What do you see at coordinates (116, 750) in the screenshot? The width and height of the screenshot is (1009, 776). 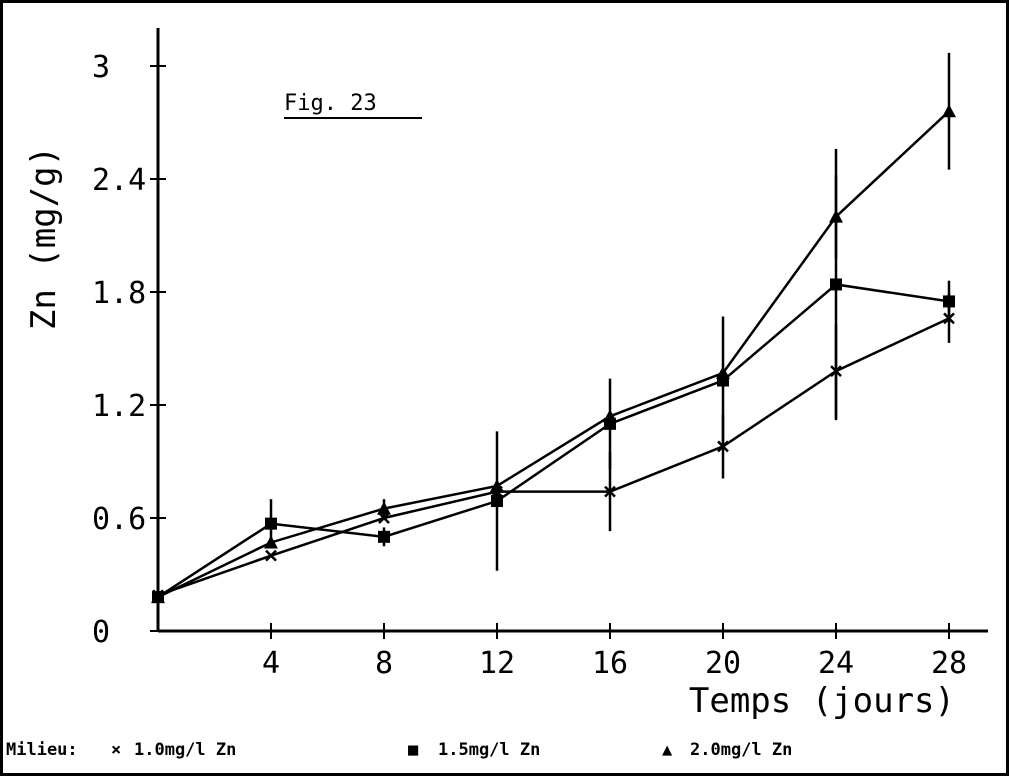 I see `legend-symbol-cross: ×` at bounding box center [116, 750].